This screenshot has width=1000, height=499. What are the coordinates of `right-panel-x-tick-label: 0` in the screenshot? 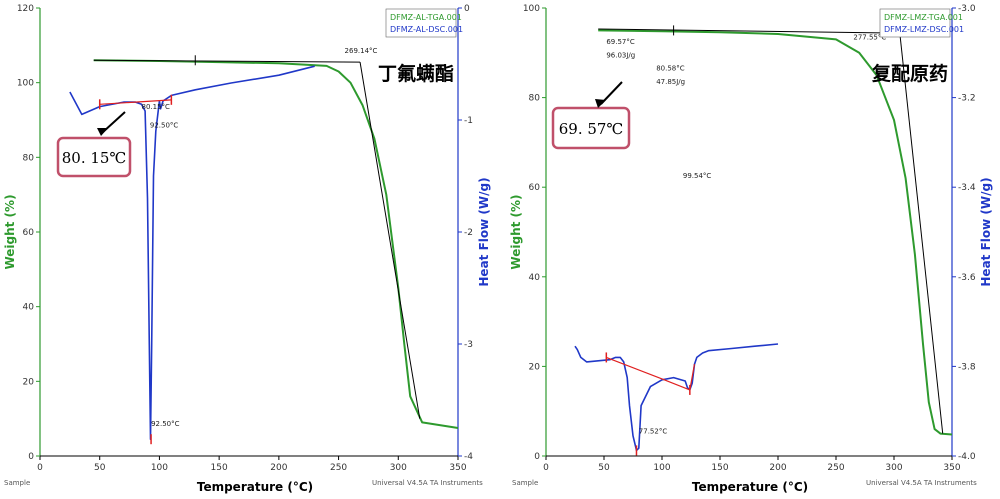 It's located at (546, 468).